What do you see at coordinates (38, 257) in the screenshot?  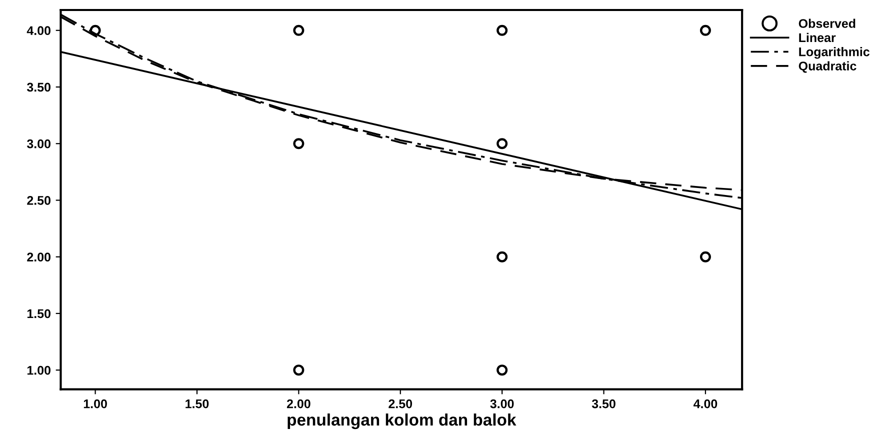 I see `y-tick-label: 2.00` at bounding box center [38, 257].